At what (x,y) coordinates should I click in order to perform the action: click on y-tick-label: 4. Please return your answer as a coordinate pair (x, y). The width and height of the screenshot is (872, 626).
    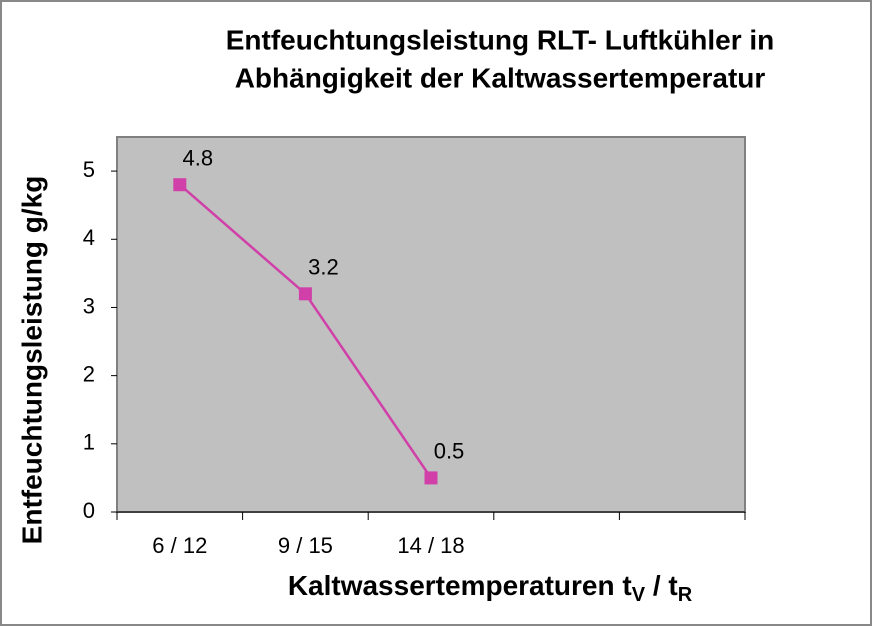
    Looking at the image, I should click on (89, 237).